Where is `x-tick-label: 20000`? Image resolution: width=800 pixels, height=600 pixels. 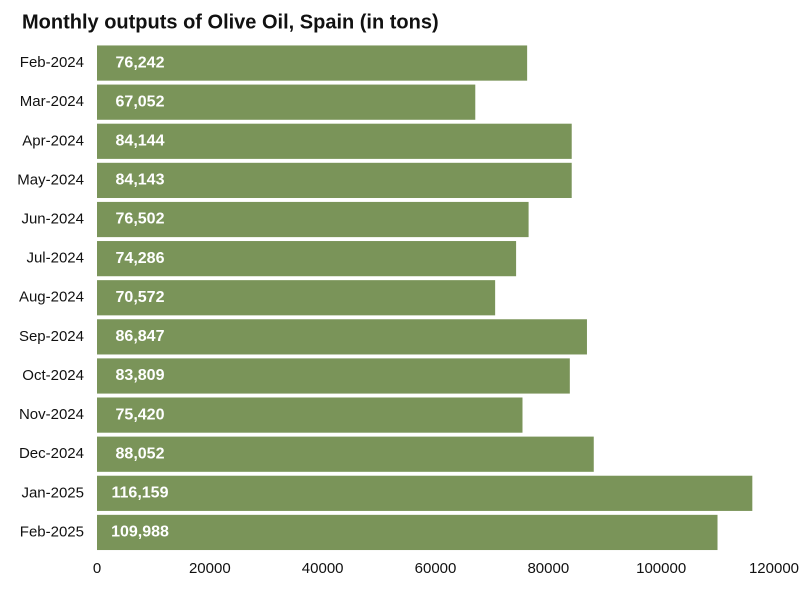
x-tick-label: 20000 is located at coordinates (210, 568).